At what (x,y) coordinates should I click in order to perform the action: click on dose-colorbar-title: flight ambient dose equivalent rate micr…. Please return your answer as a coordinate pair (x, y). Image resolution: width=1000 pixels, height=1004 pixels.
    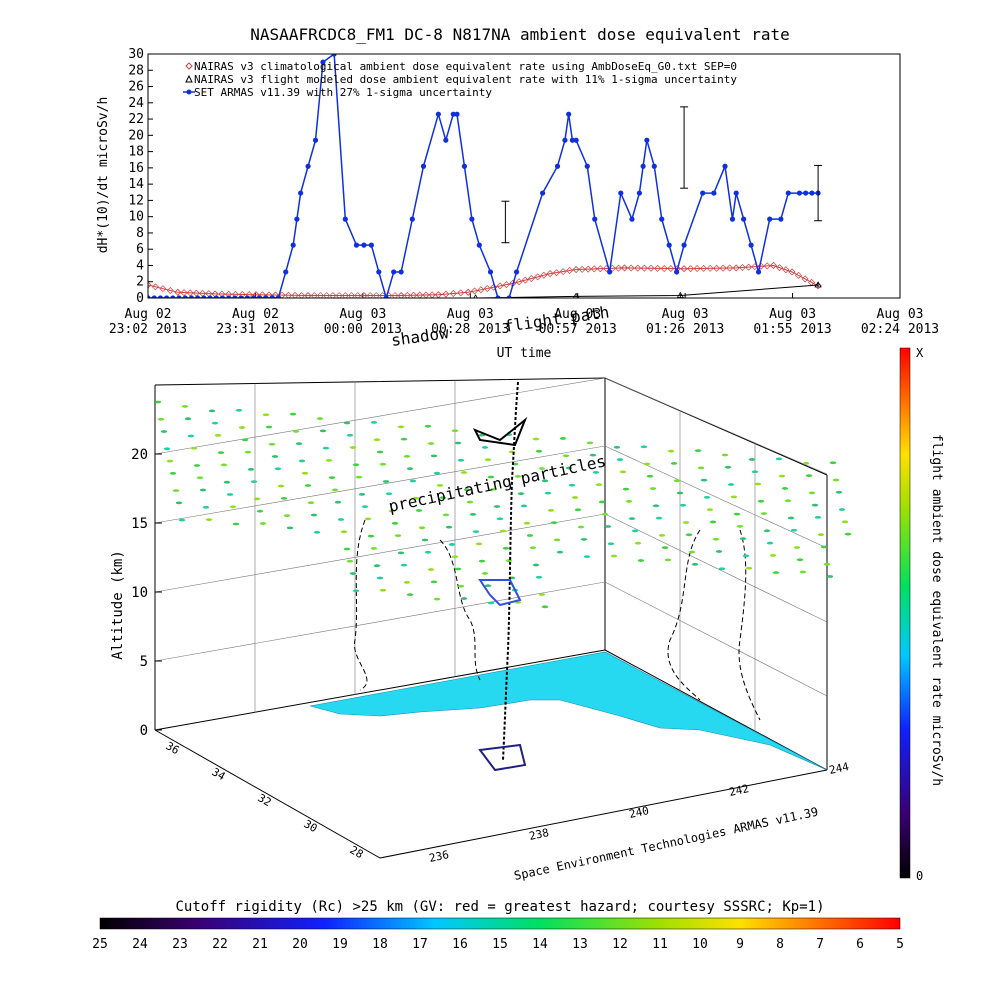
    Looking at the image, I should click on (936, 610).